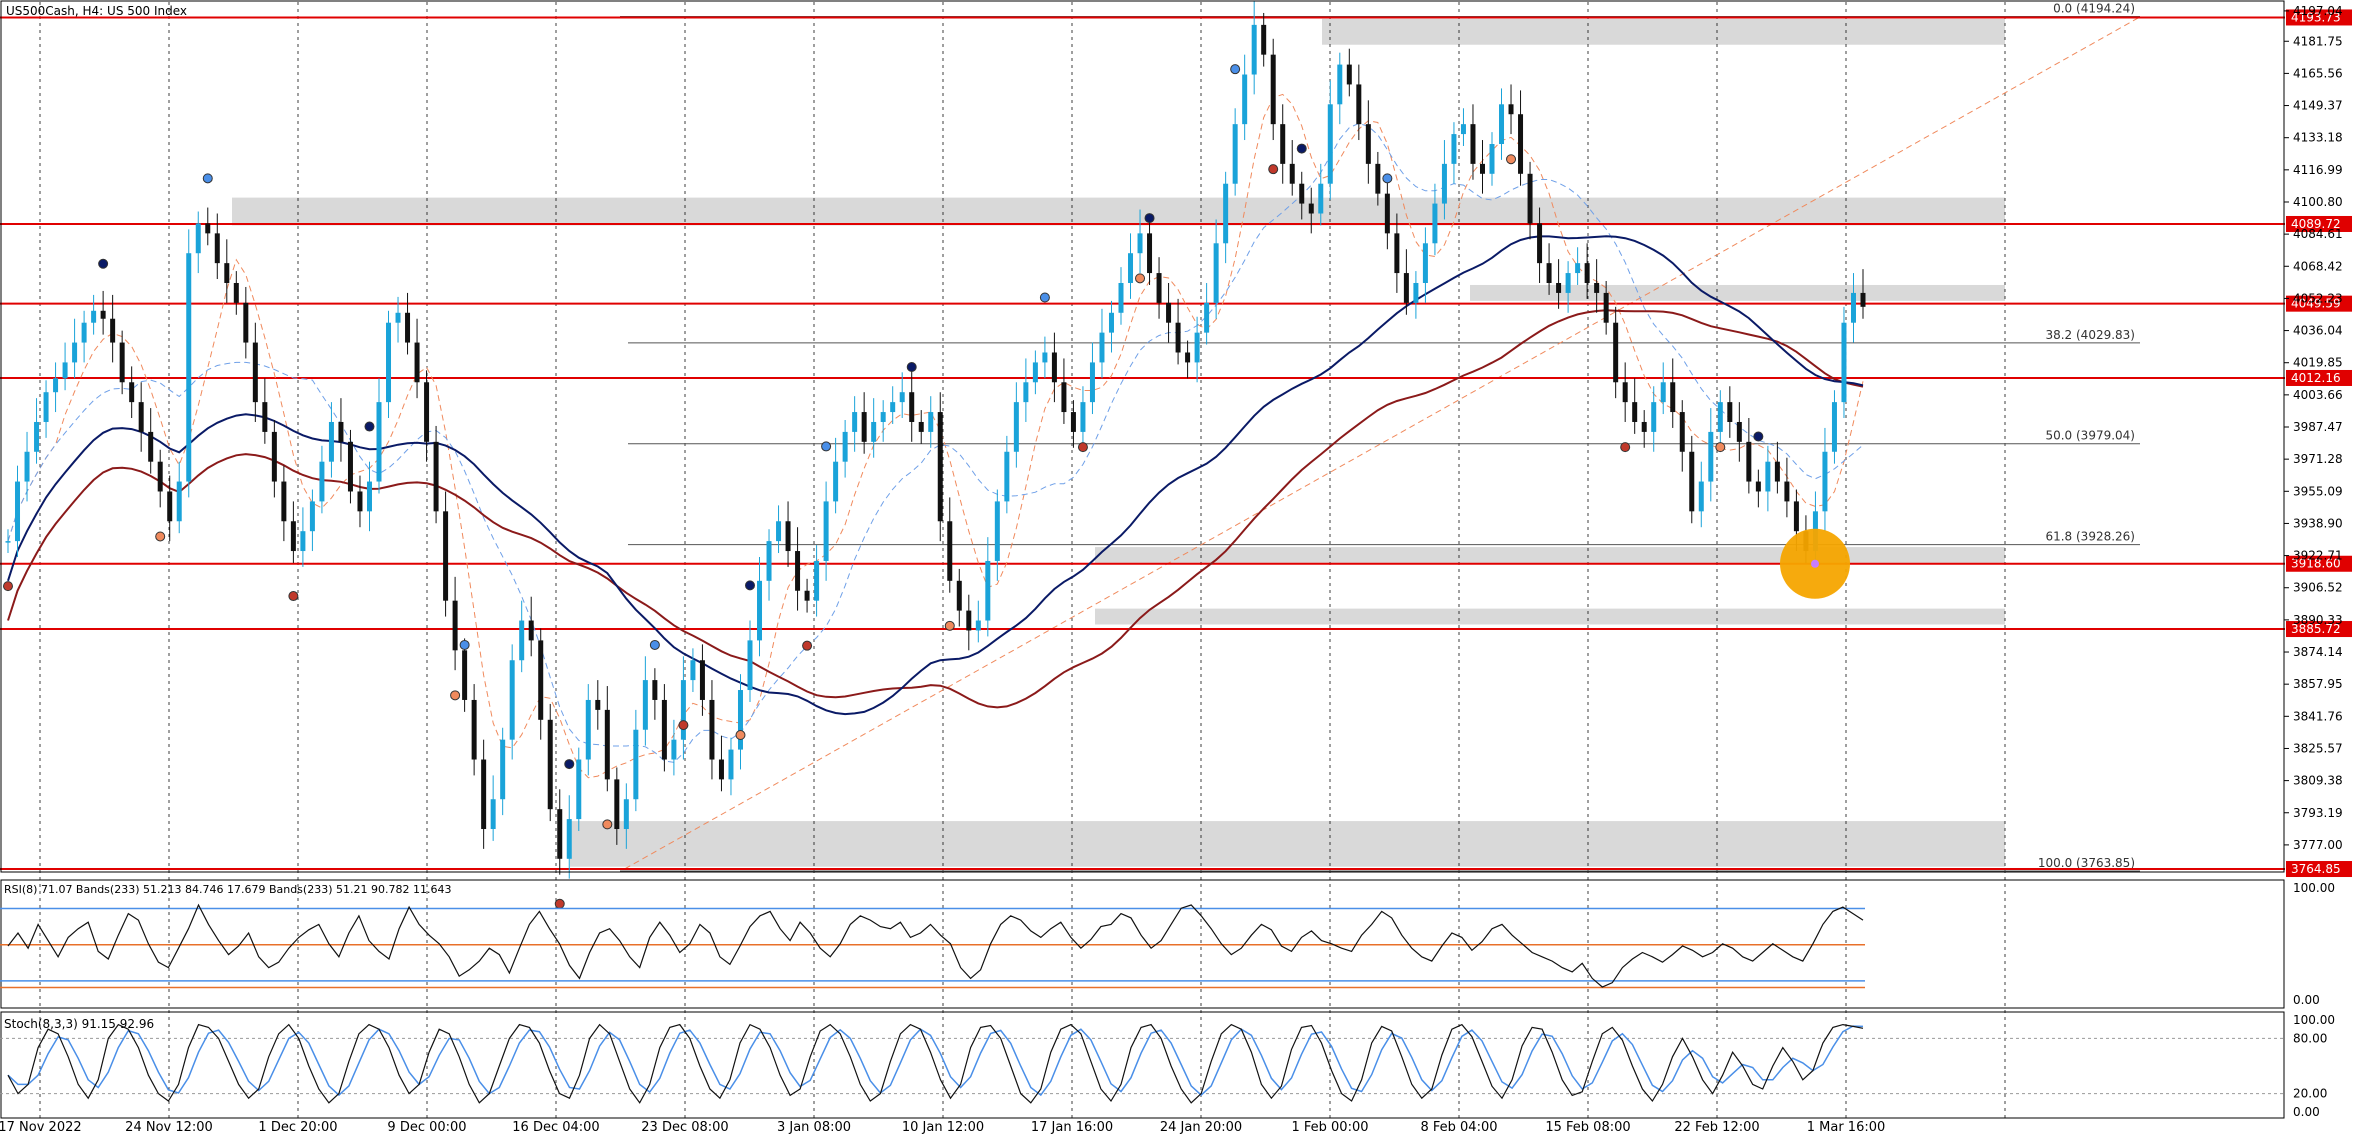 The height and width of the screenshot is (1141, 2355). What do you see at coordinates (2318, 491) in the screenshot?
I see `y-tick-label: 3955.09` at bounding box center [2318, 491].